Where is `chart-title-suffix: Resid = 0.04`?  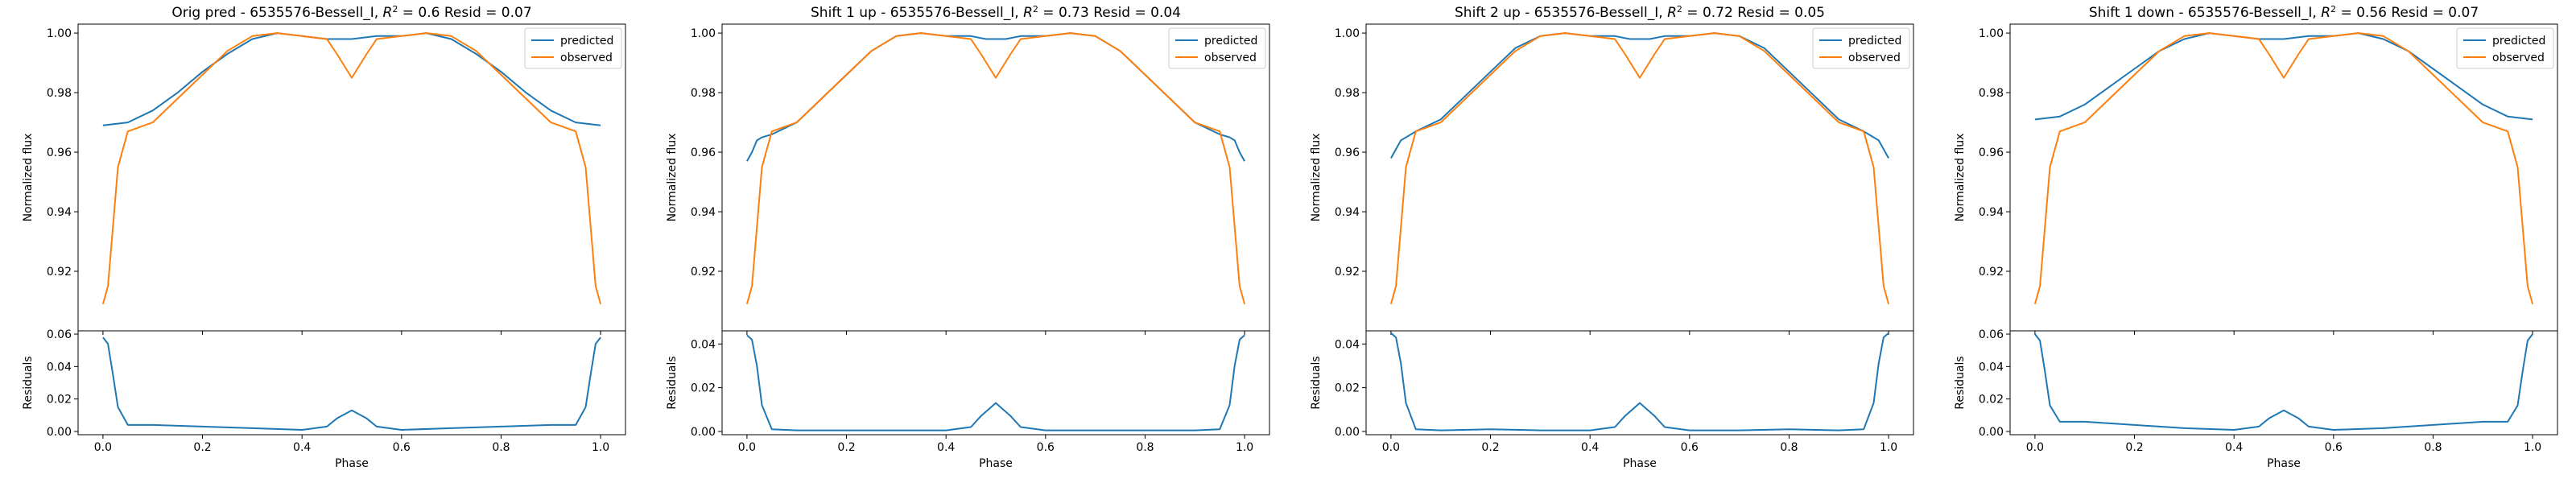
chart-title-suffix: Resid = 0.04 is located at coordinates (1135, 13).